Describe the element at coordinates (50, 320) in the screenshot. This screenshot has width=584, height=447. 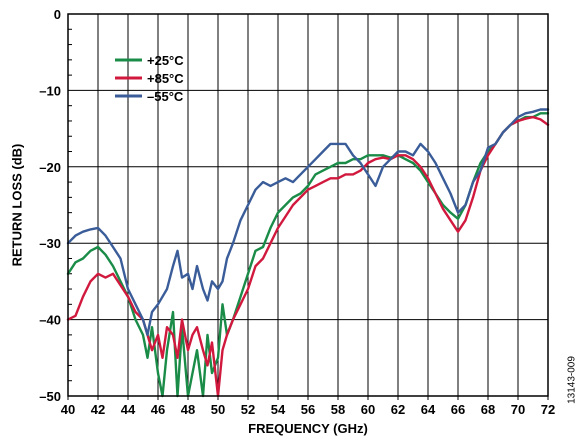
I see `y-tick-label: –40` at that location.